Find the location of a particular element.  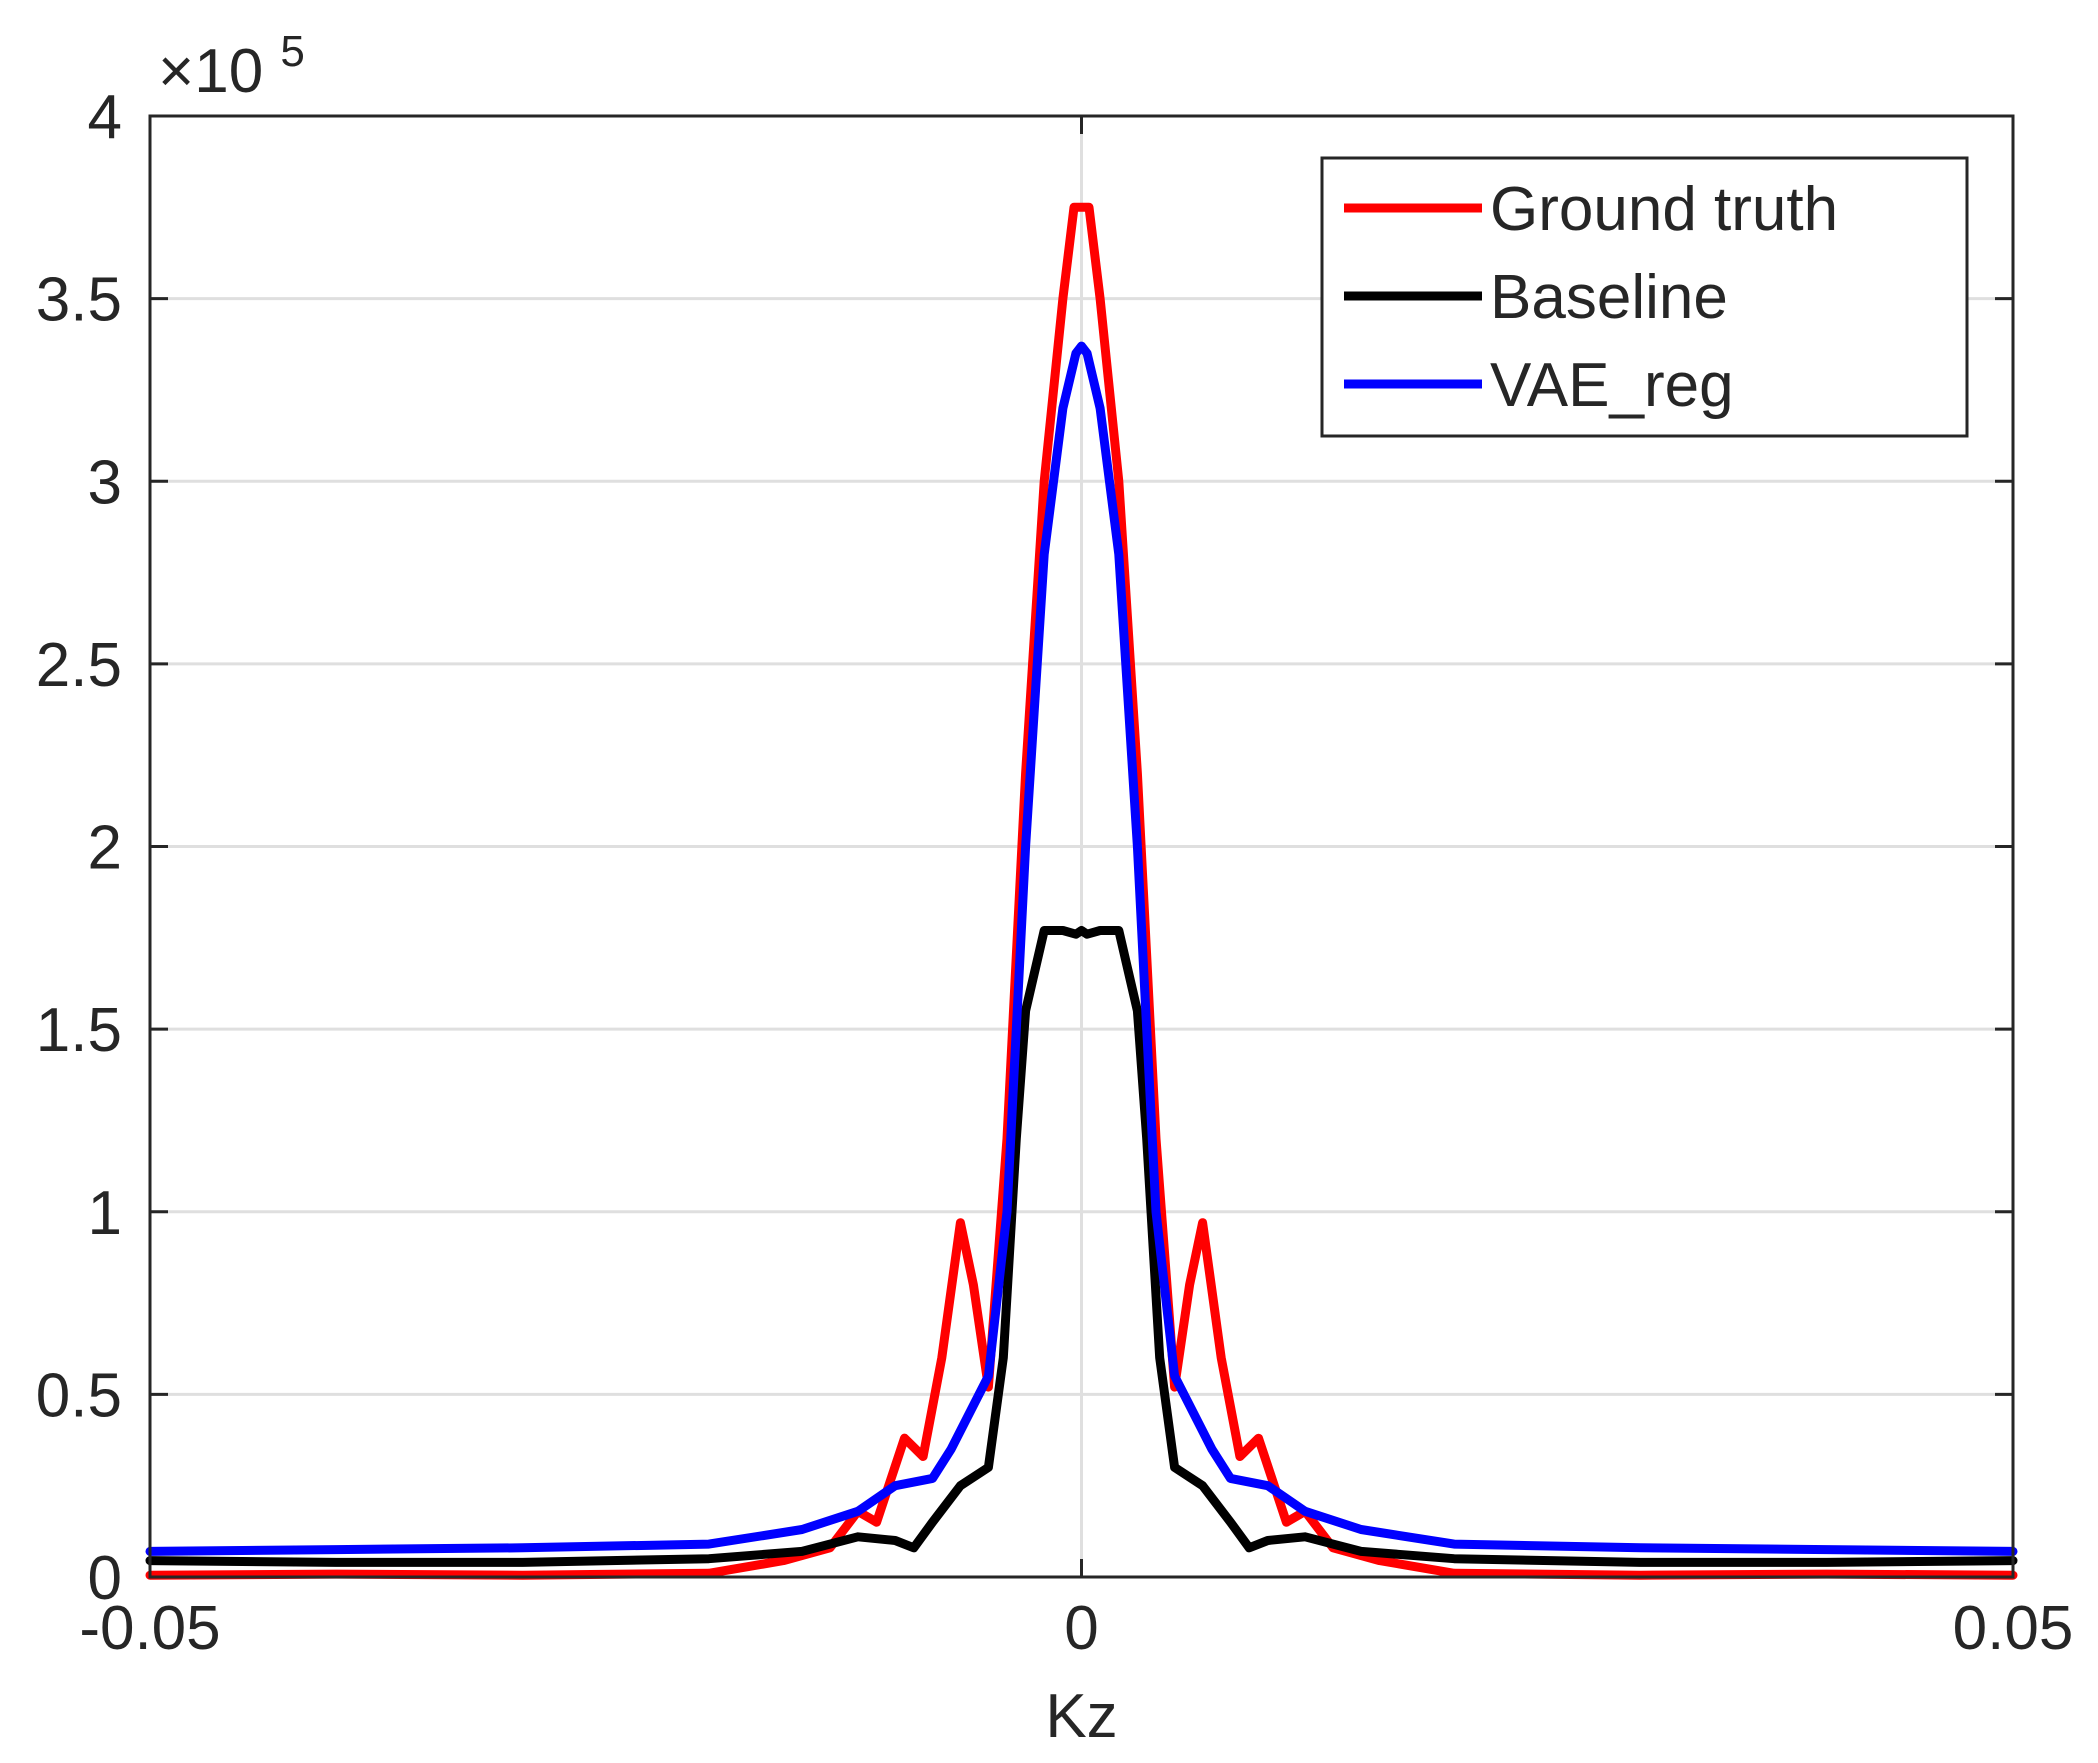

y-tick-label: 0 is located at coordinates (105, 1578).